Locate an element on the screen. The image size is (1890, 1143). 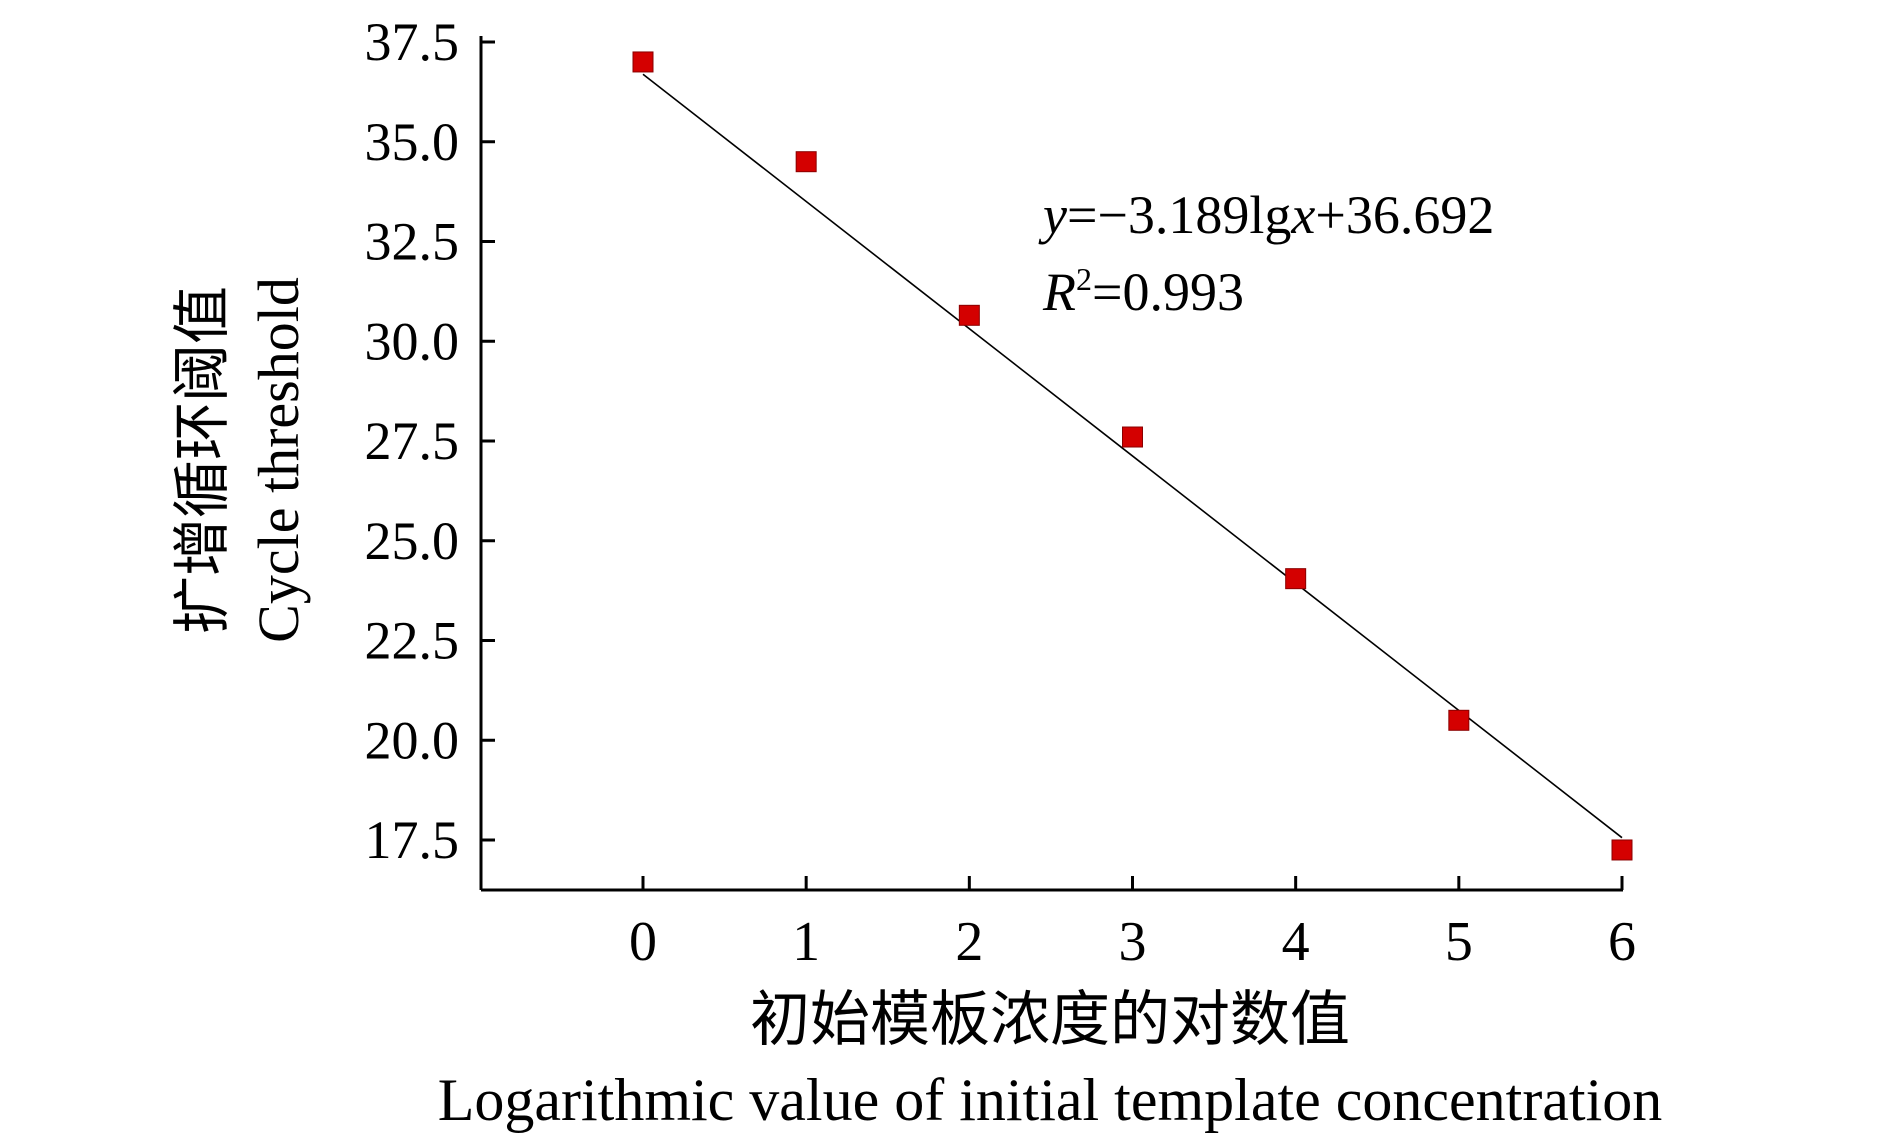
x-axis-label-cn: 初始模板浓度的对数值 is located at coordinates (1050, 1020).